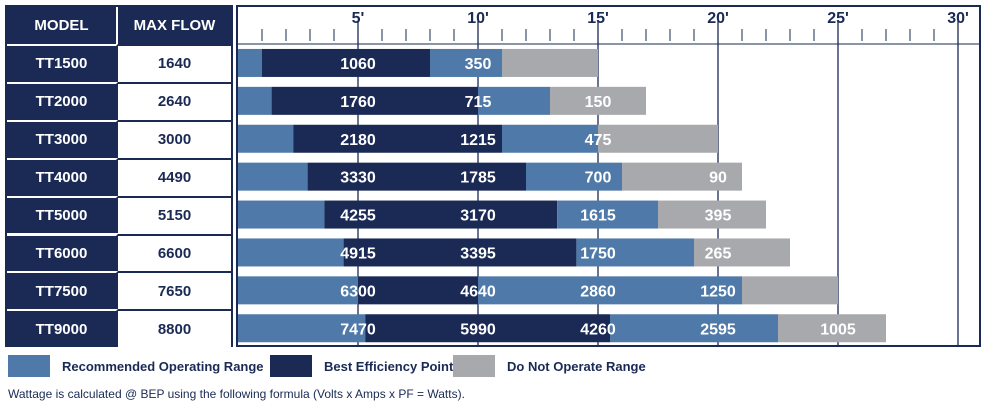  What do you see at coordinates (62, 25) in the screenshot?
I see `header-model: MODEL` at bounding box center [62, 25].